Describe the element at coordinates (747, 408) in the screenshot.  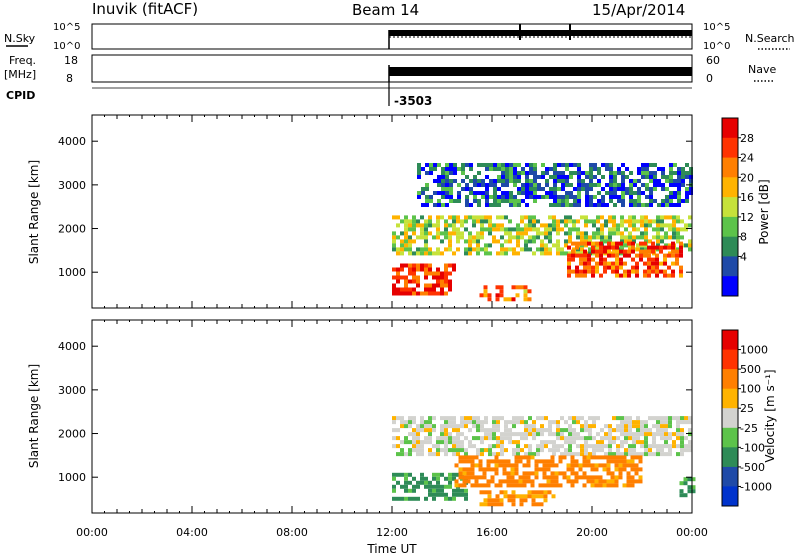
I see `colorbar-tick-label: 25` at that location.